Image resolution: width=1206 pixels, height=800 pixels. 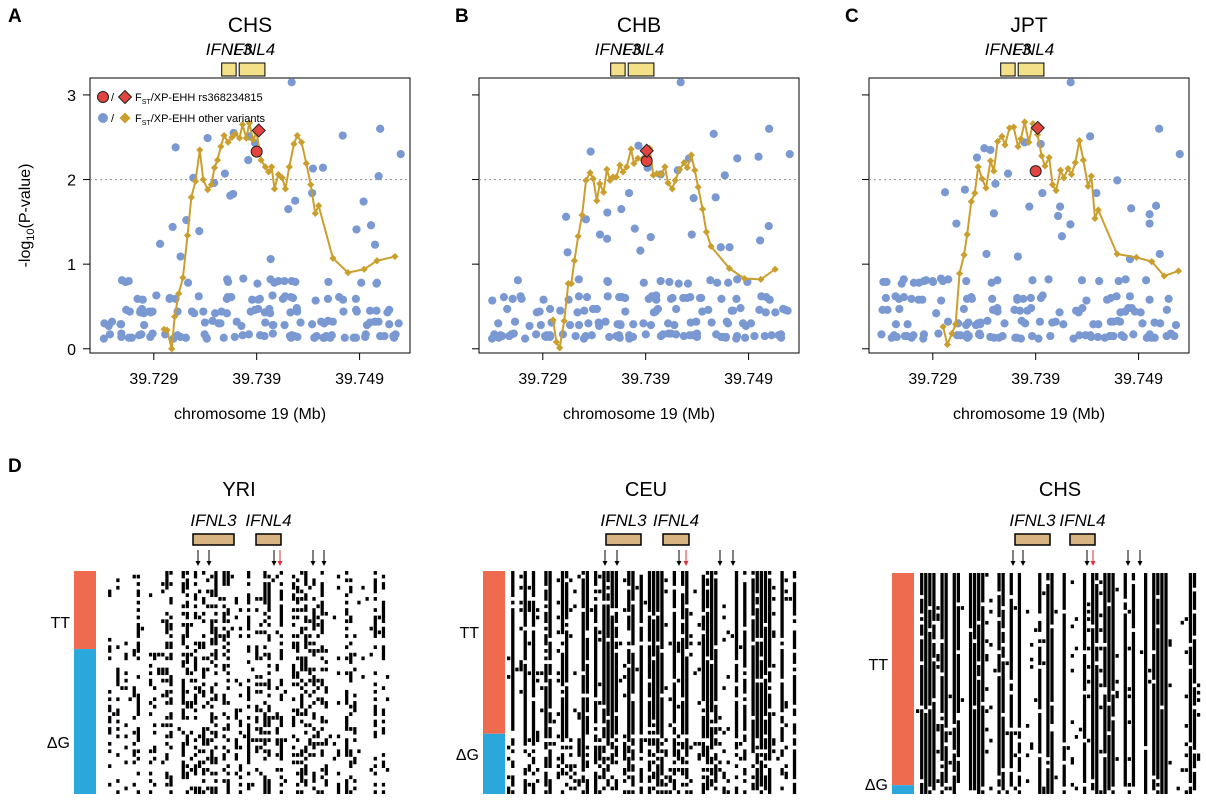 What do you see at coordinates (153, 379) in the screenshot?
I see `x-tick-label: 39.729` at bounding box center [153, 379].